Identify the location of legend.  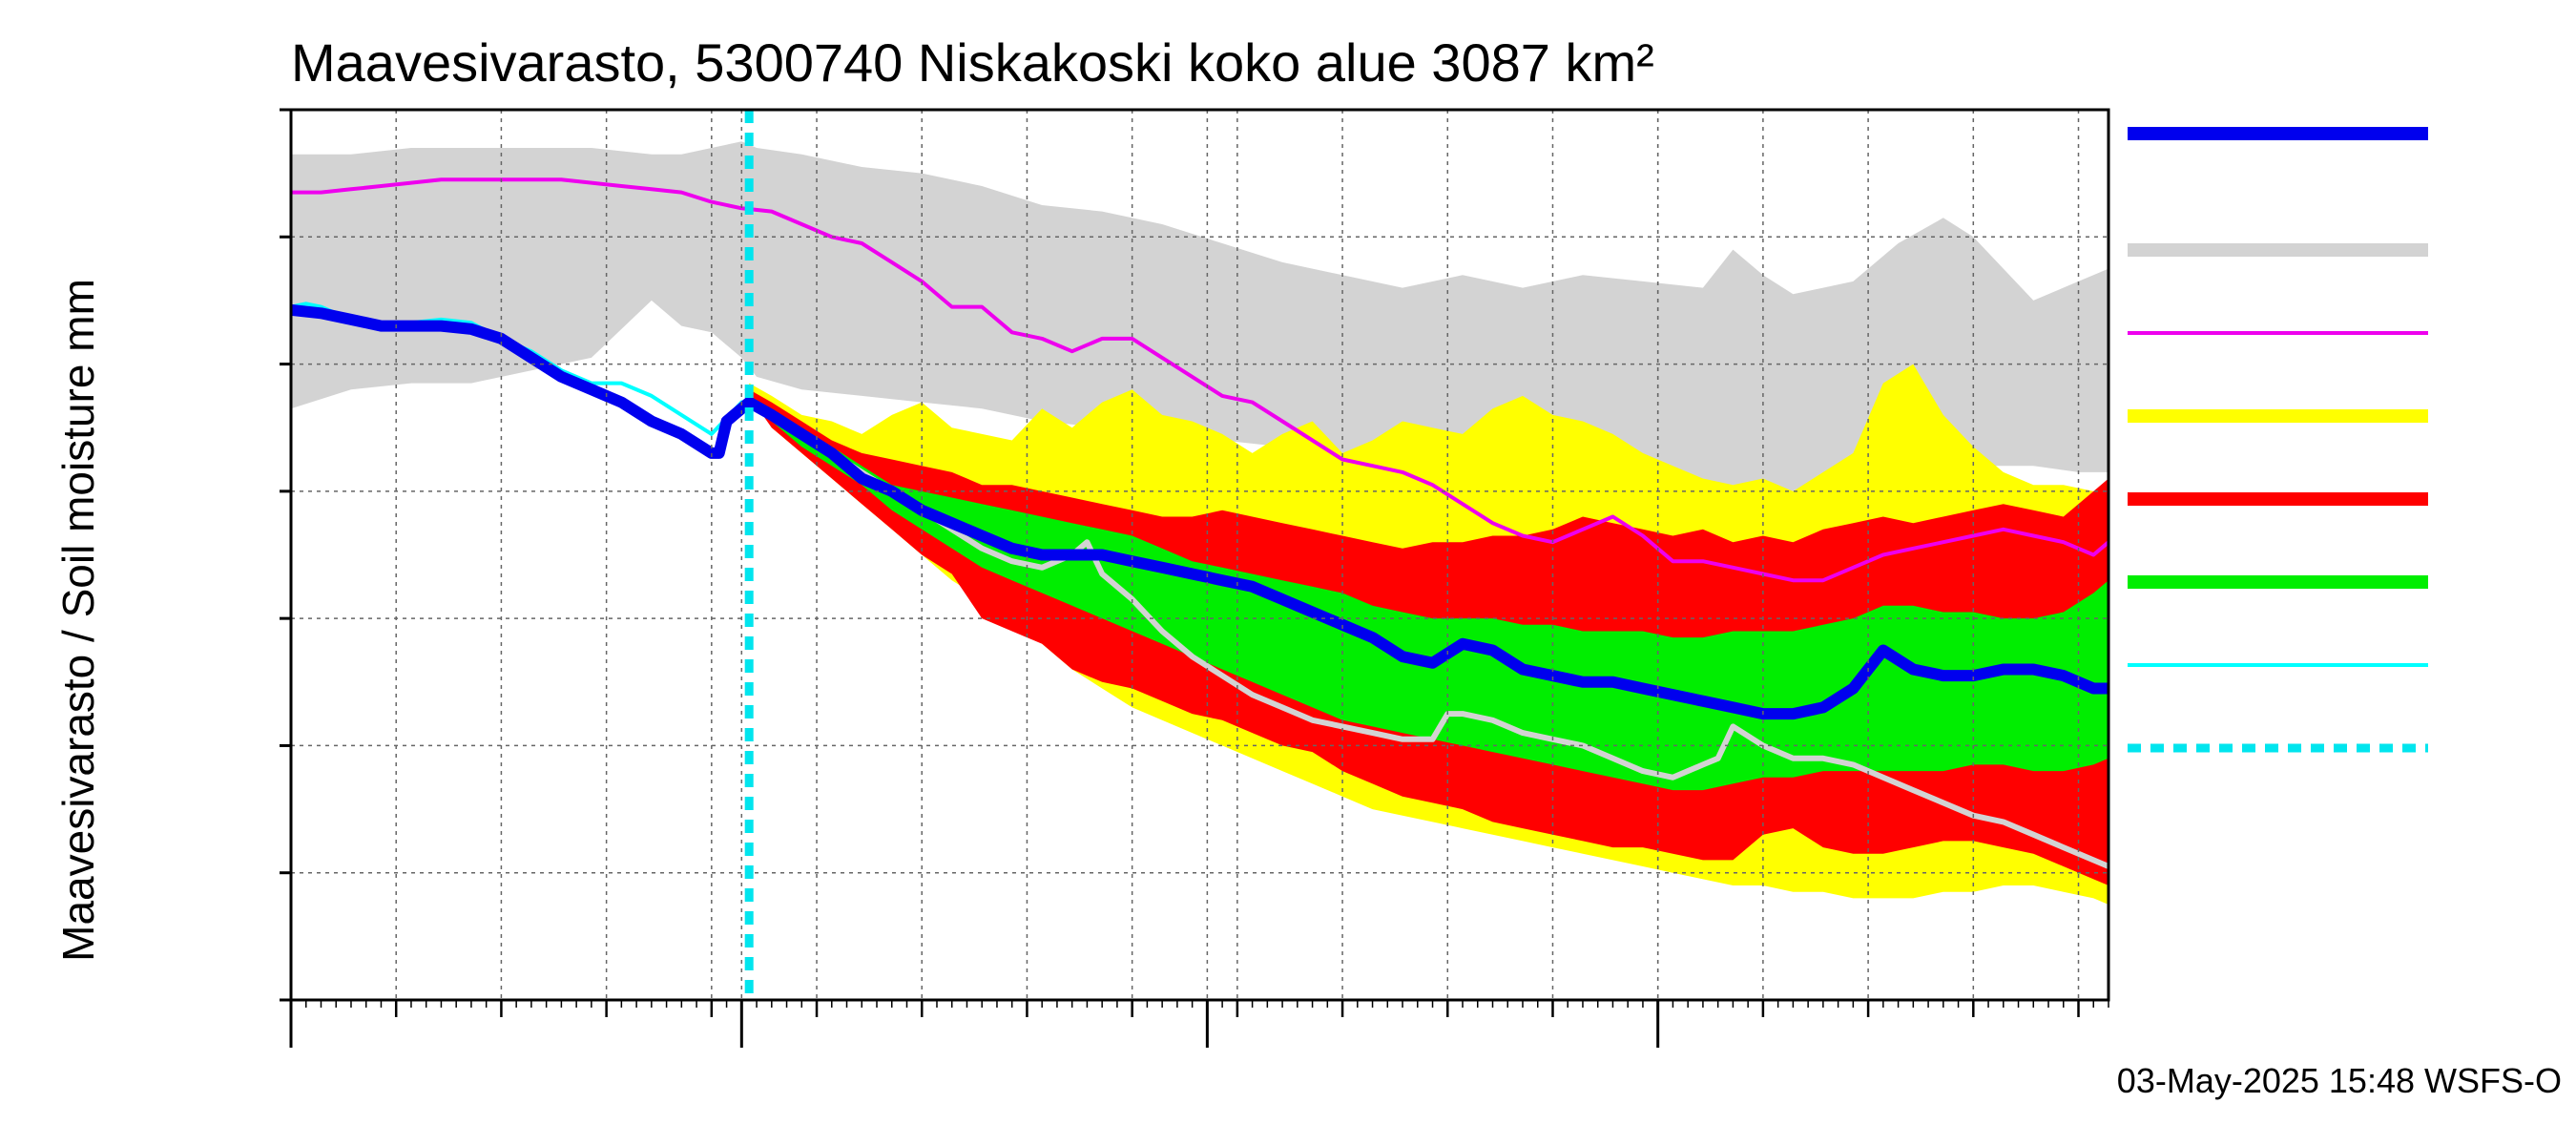
(2278, 440).